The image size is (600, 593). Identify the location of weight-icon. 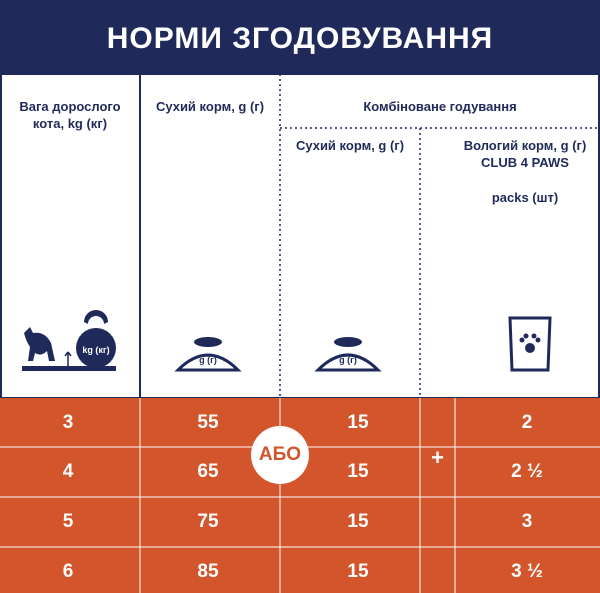
(69, 340).